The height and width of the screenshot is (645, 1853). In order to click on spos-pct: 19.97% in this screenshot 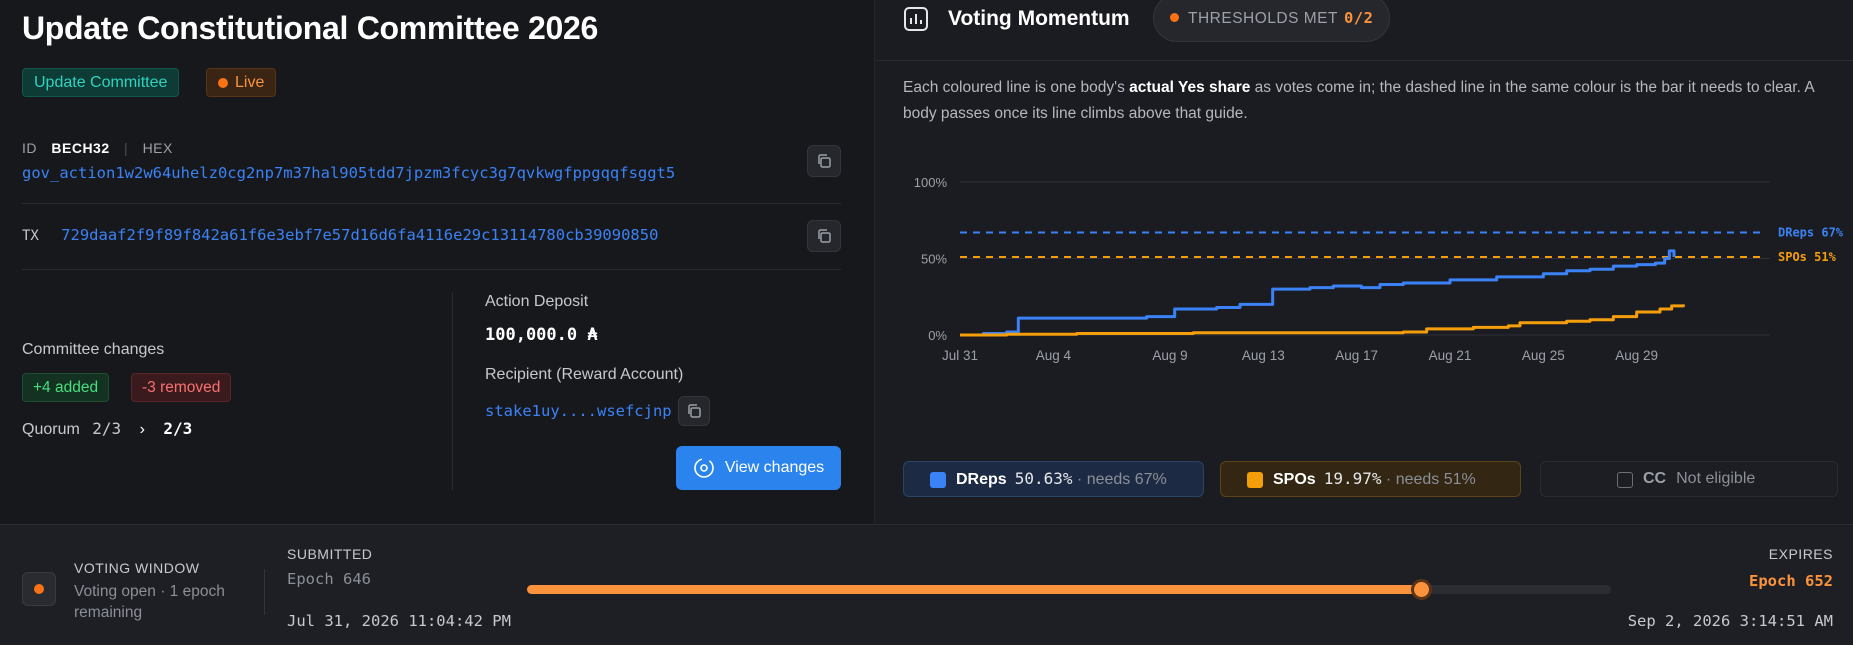, I will do `click(1352, 478)`.